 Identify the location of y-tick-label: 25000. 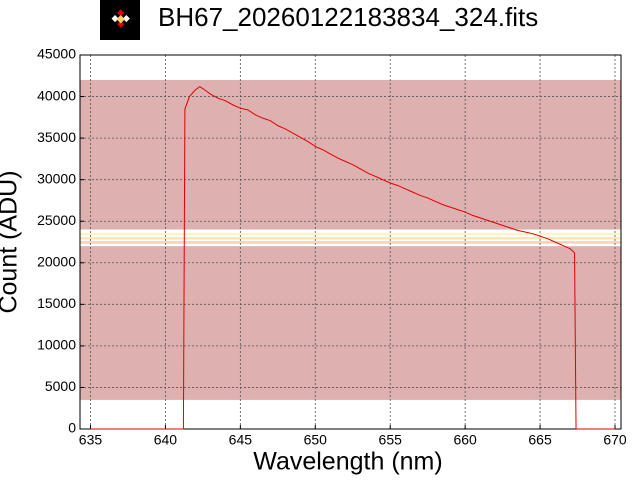
(56, 220).